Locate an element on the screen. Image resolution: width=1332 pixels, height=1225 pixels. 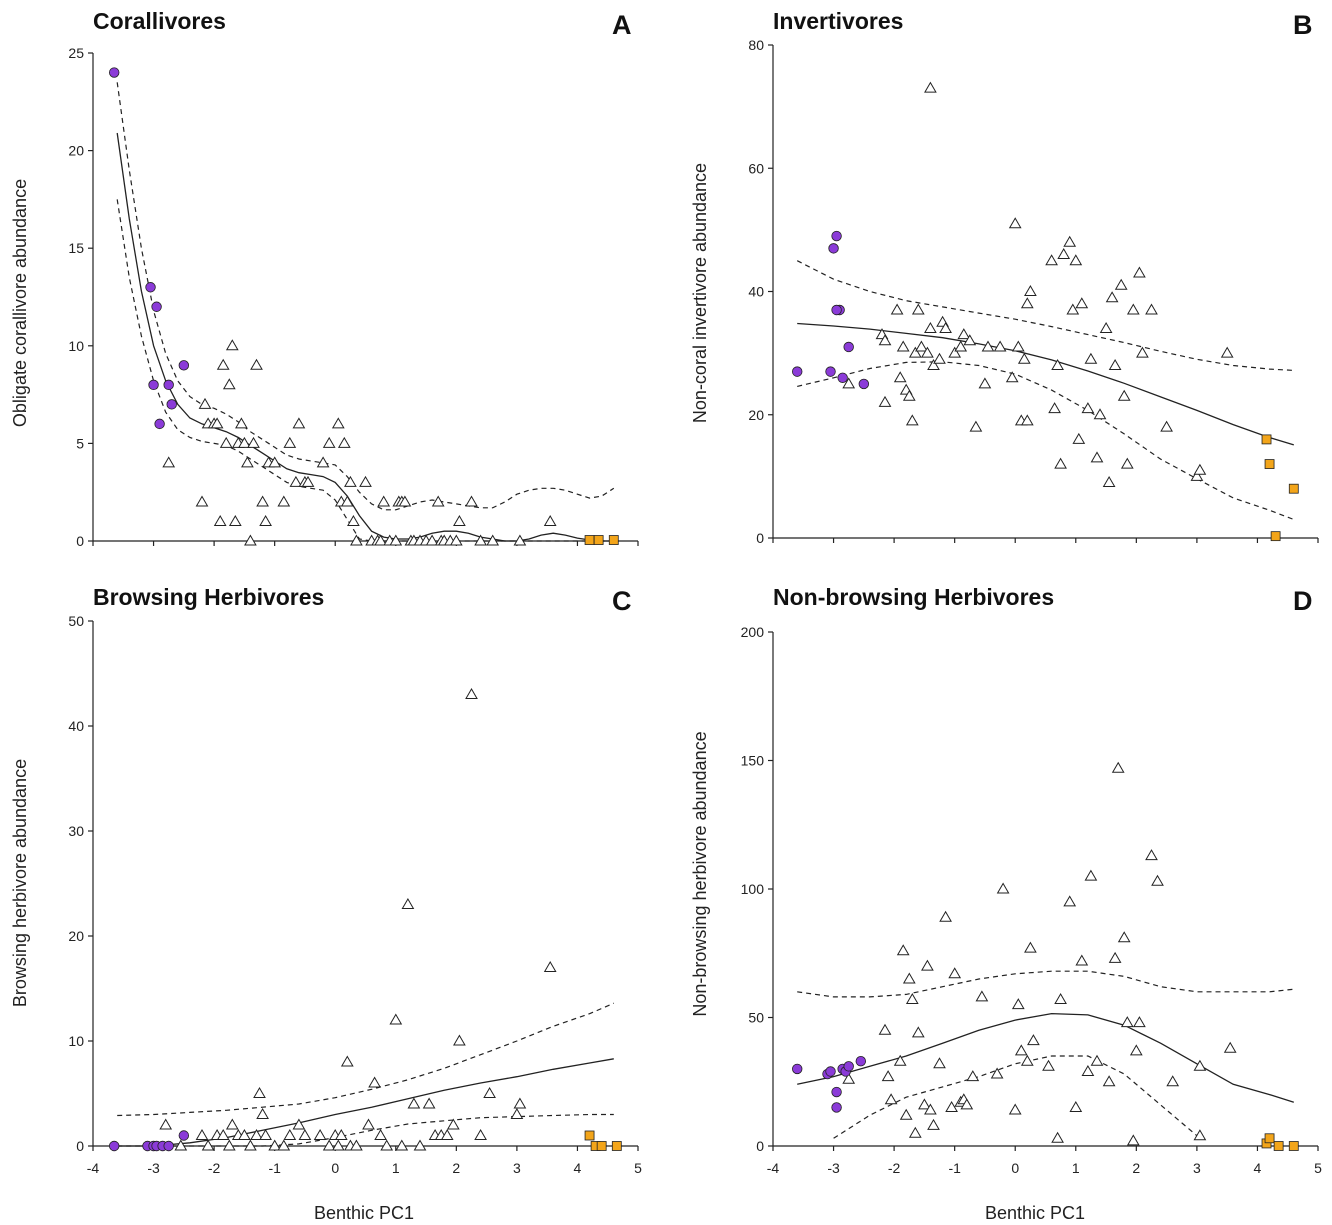
panel-d-circle-point is located at coordinates (797, 1069).